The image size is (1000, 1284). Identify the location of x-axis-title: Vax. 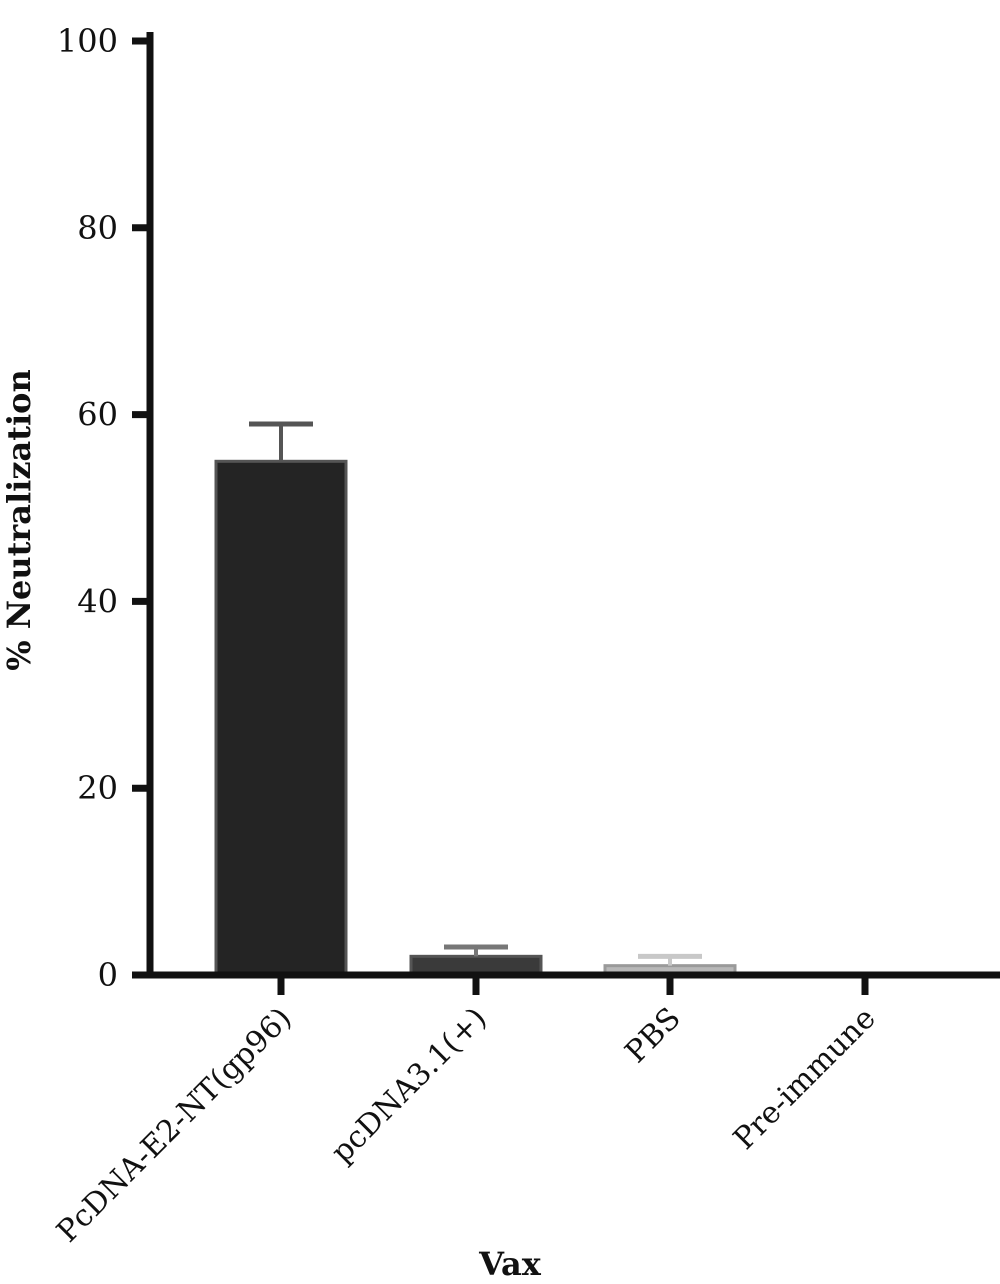
(510, 1264).